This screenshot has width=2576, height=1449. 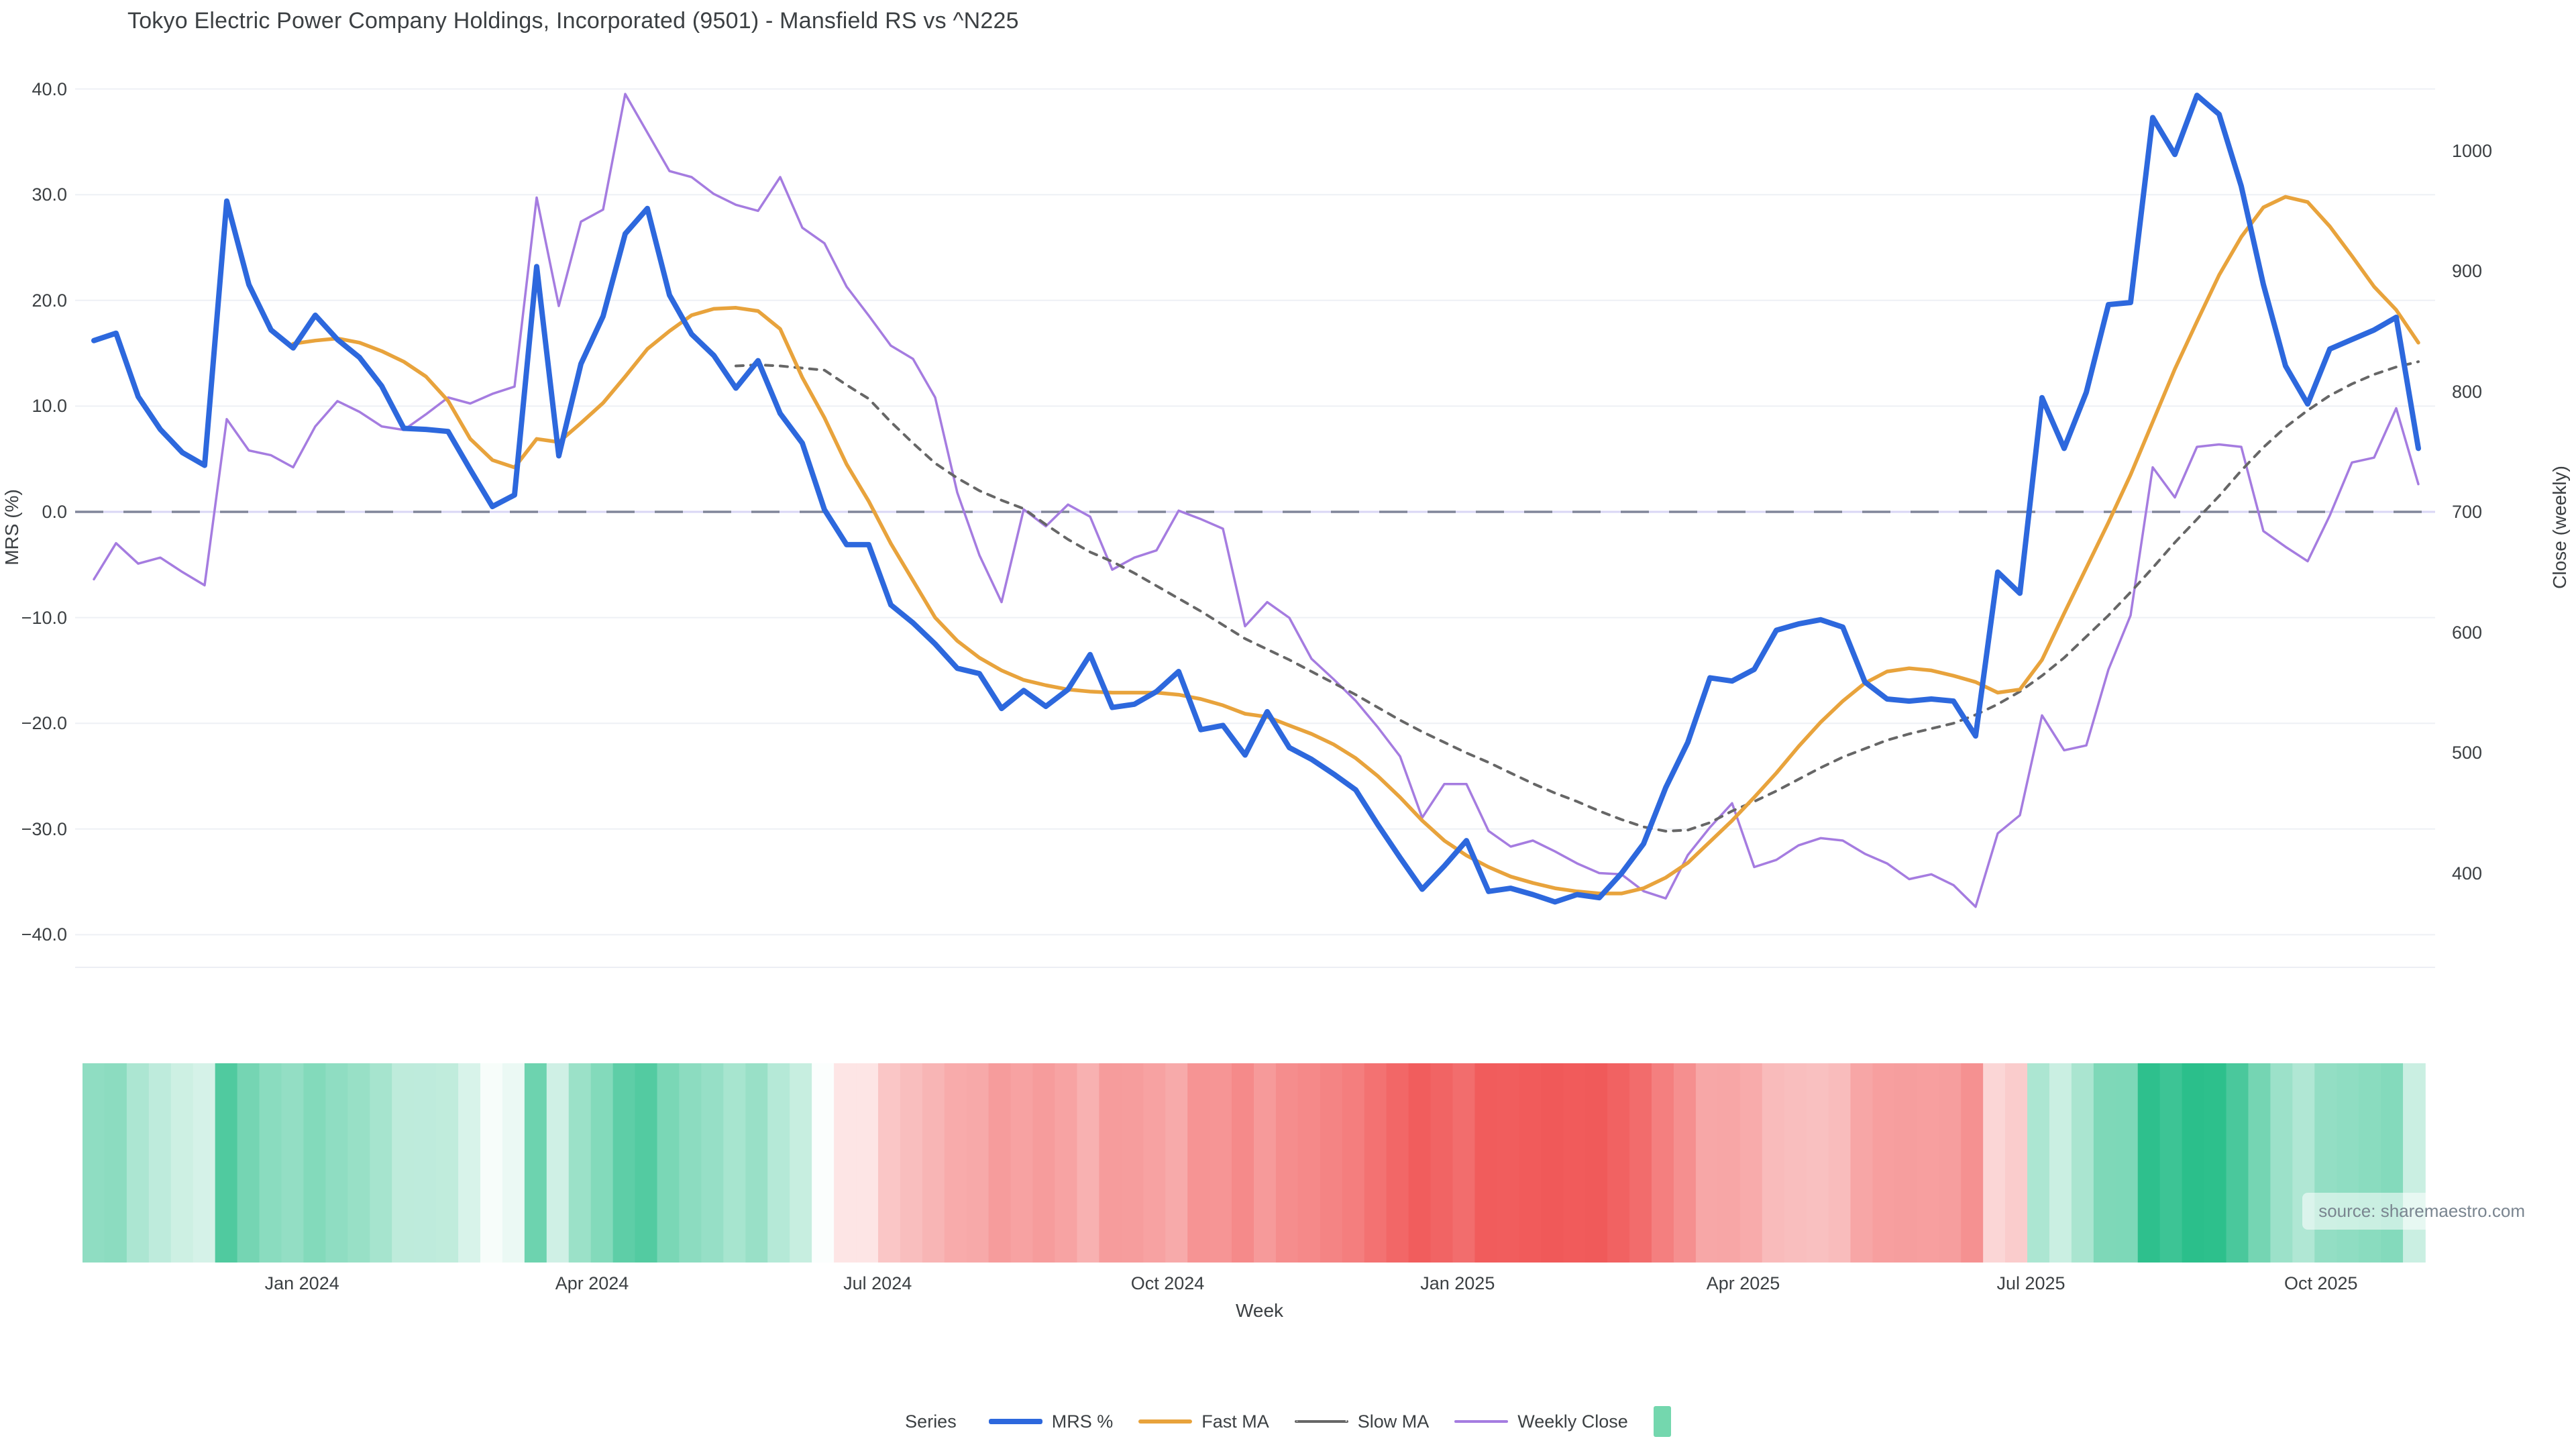 What do you see at coordinates (2467, 391) in the screenshot?
I see `y-tick-right: 800` at bounding box center [2467, 391].